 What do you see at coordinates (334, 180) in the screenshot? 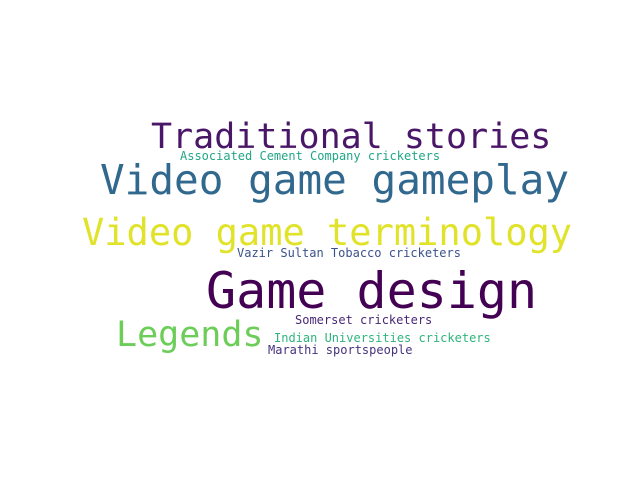
I see `word-video-game-gameplay: Video game gameplay` at bounding box center [334, 180].